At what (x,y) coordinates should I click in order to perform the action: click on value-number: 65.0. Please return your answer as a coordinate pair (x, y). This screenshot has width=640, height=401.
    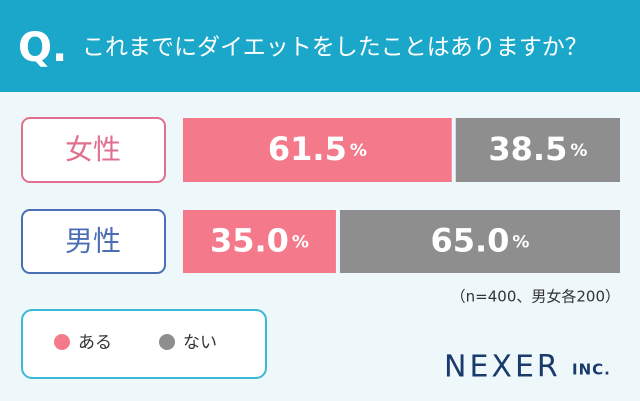
    Looking at the image, I should click on (469, 241).